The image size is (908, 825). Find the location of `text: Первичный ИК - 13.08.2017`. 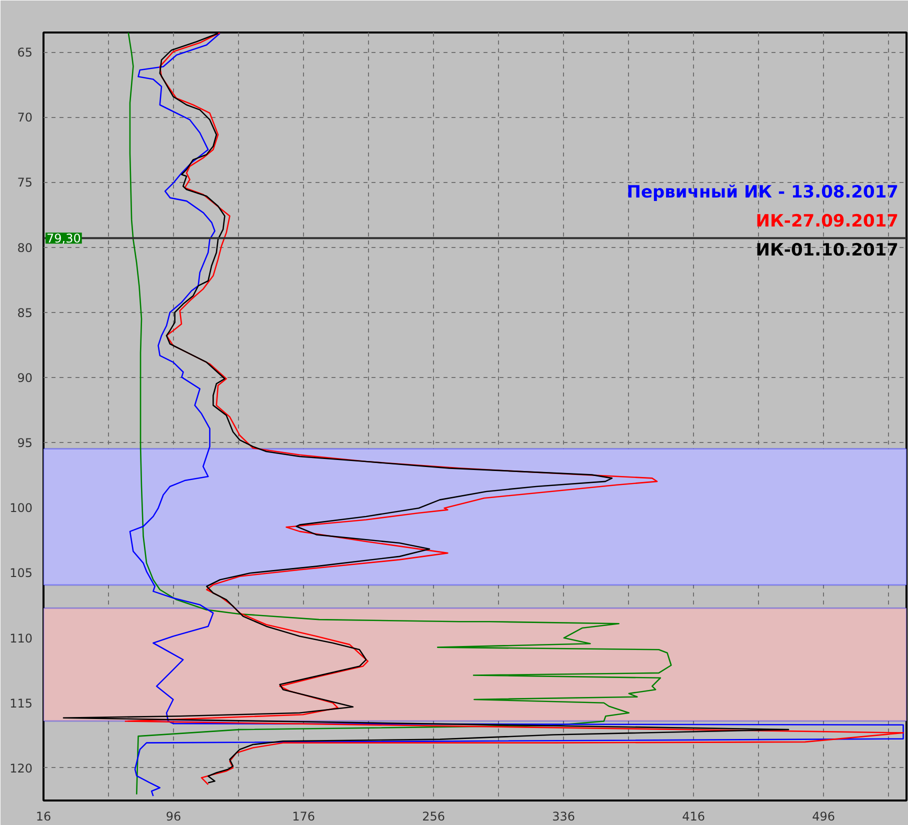

text: Первичный ИК - 13.08.2017 is located at coordinates (762, 192).